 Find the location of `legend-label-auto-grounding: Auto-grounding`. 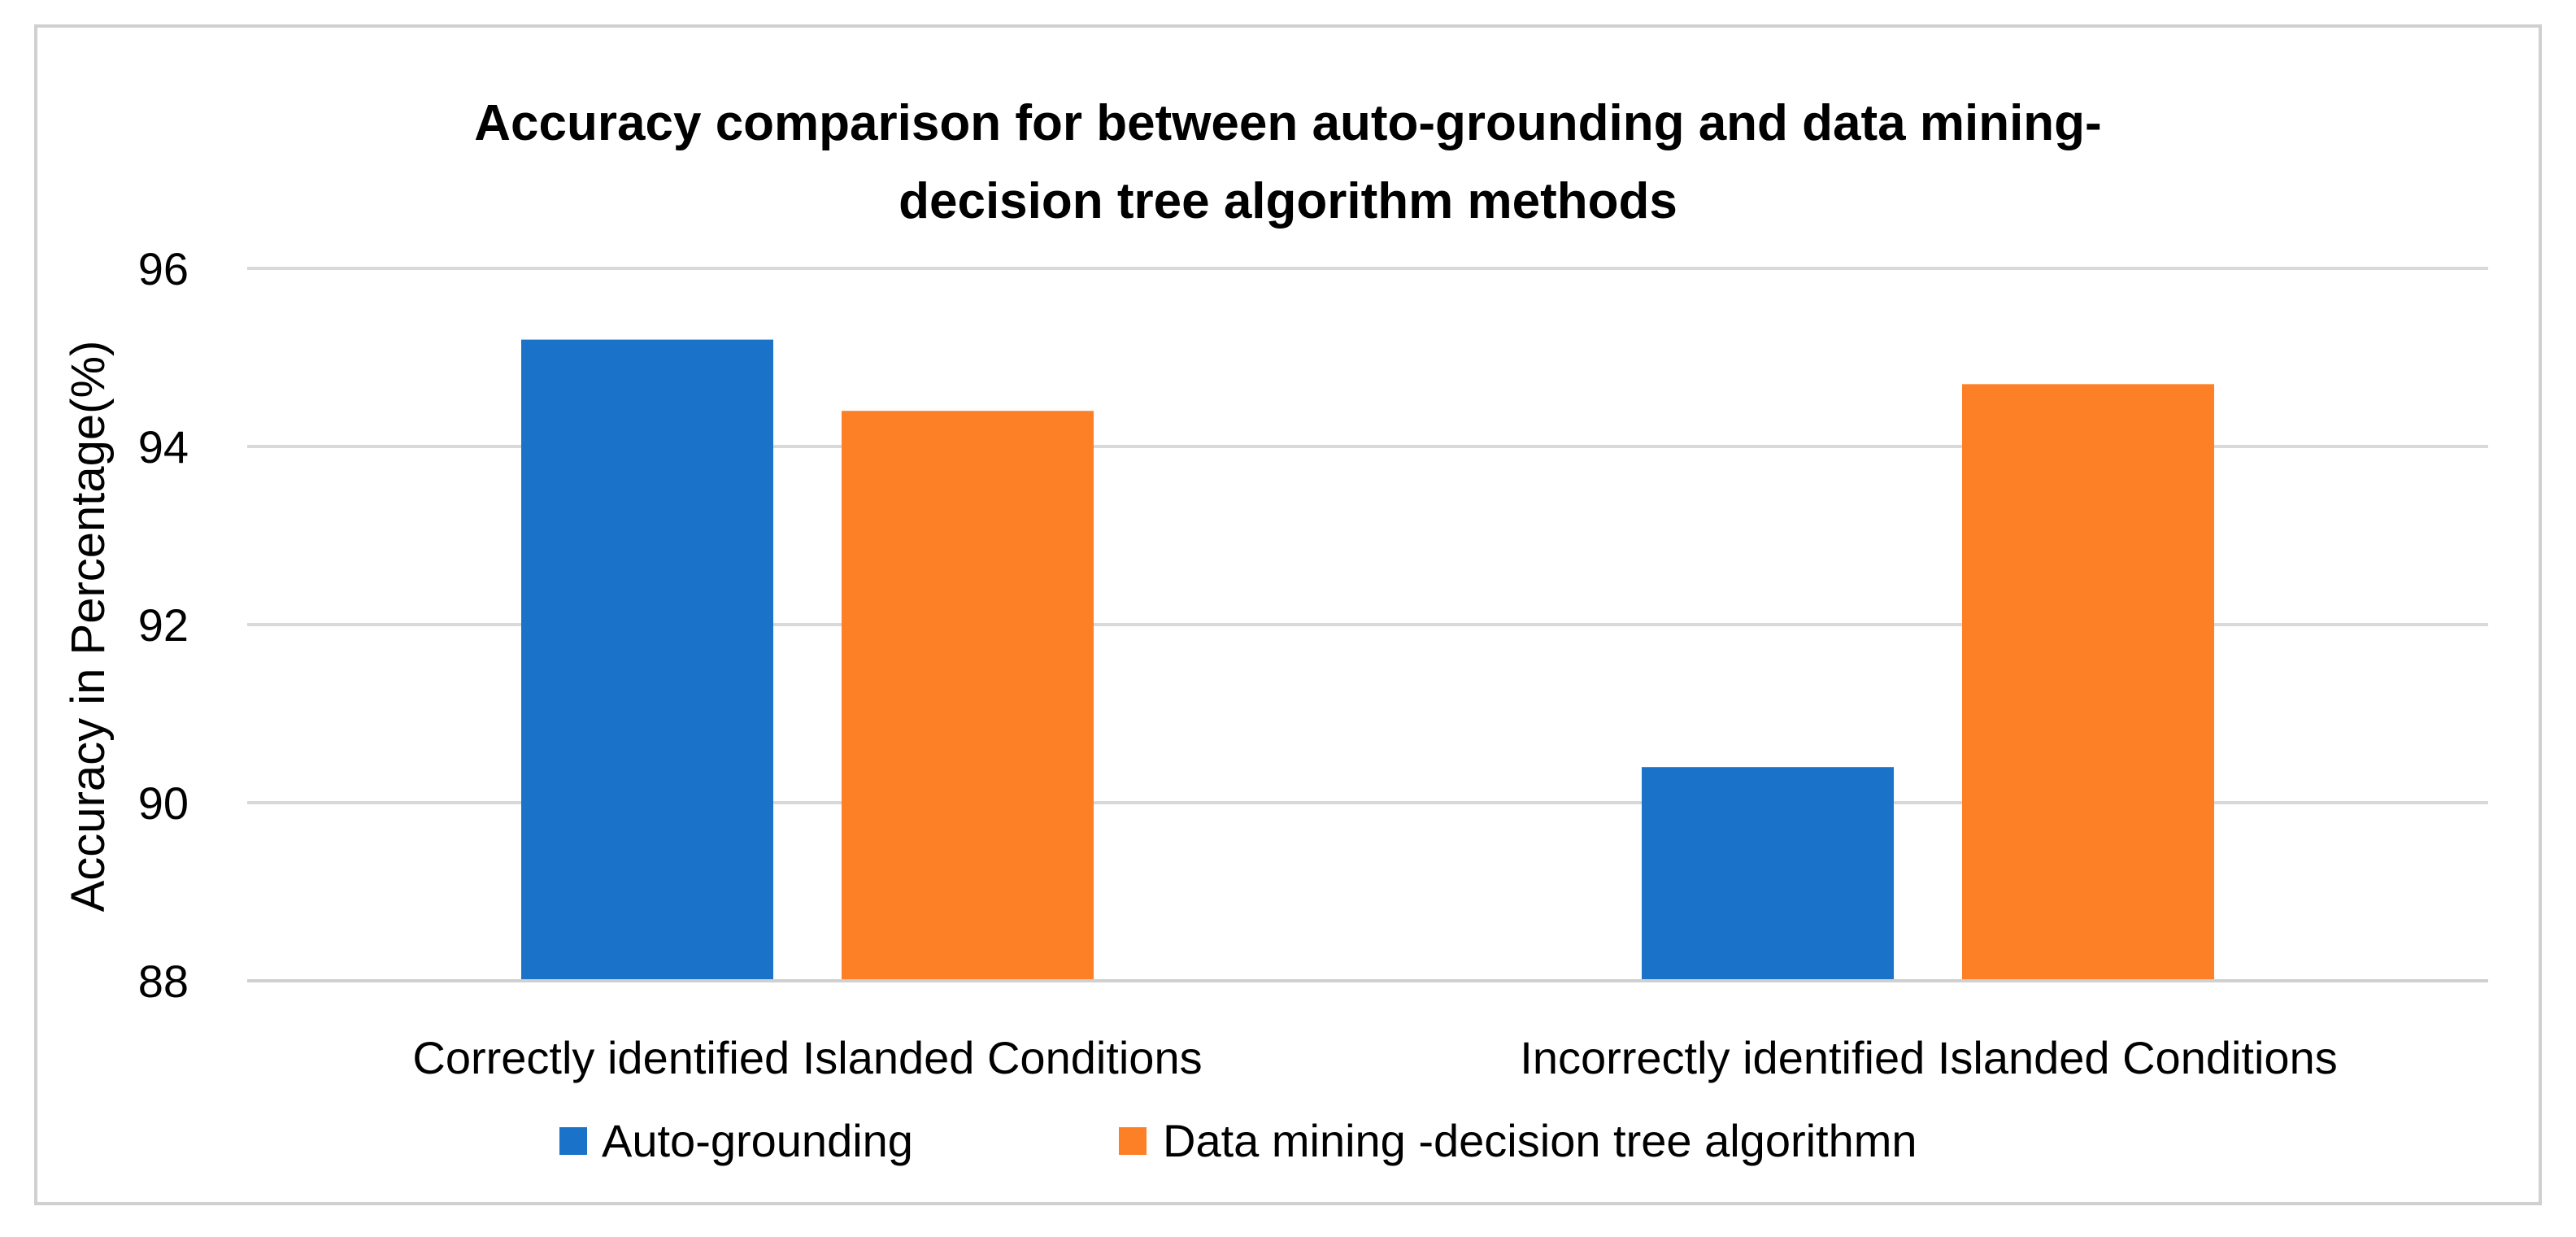

legend-label-auto-grounding: Auto-grounding is located at coordinates (758, 1140).